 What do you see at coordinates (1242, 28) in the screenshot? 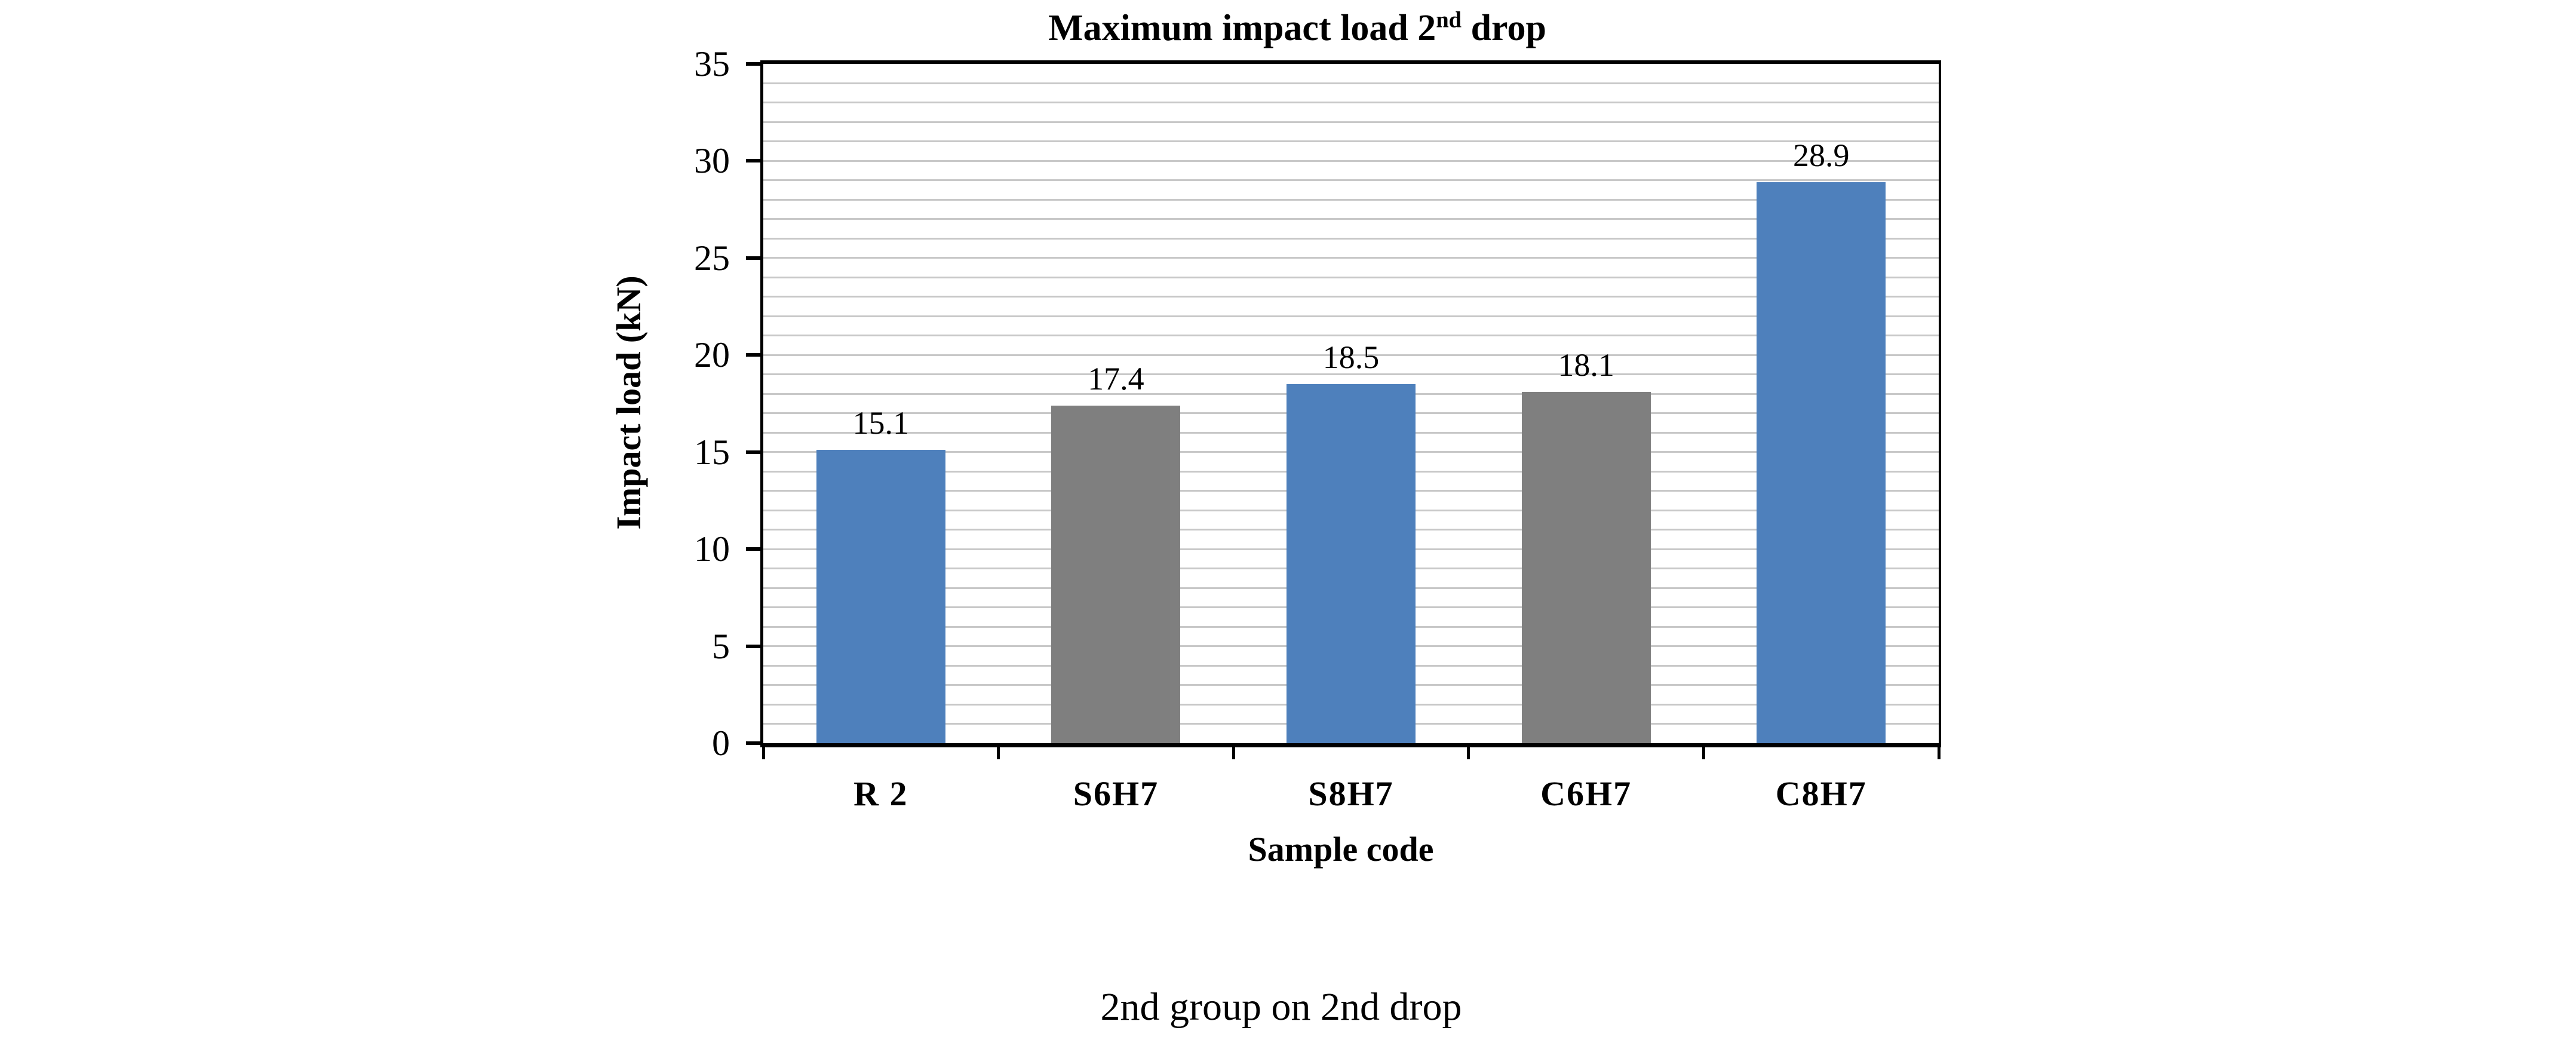
I see `chart-title-text: Maximum impact load 2` at bounding box center [1242, 28].